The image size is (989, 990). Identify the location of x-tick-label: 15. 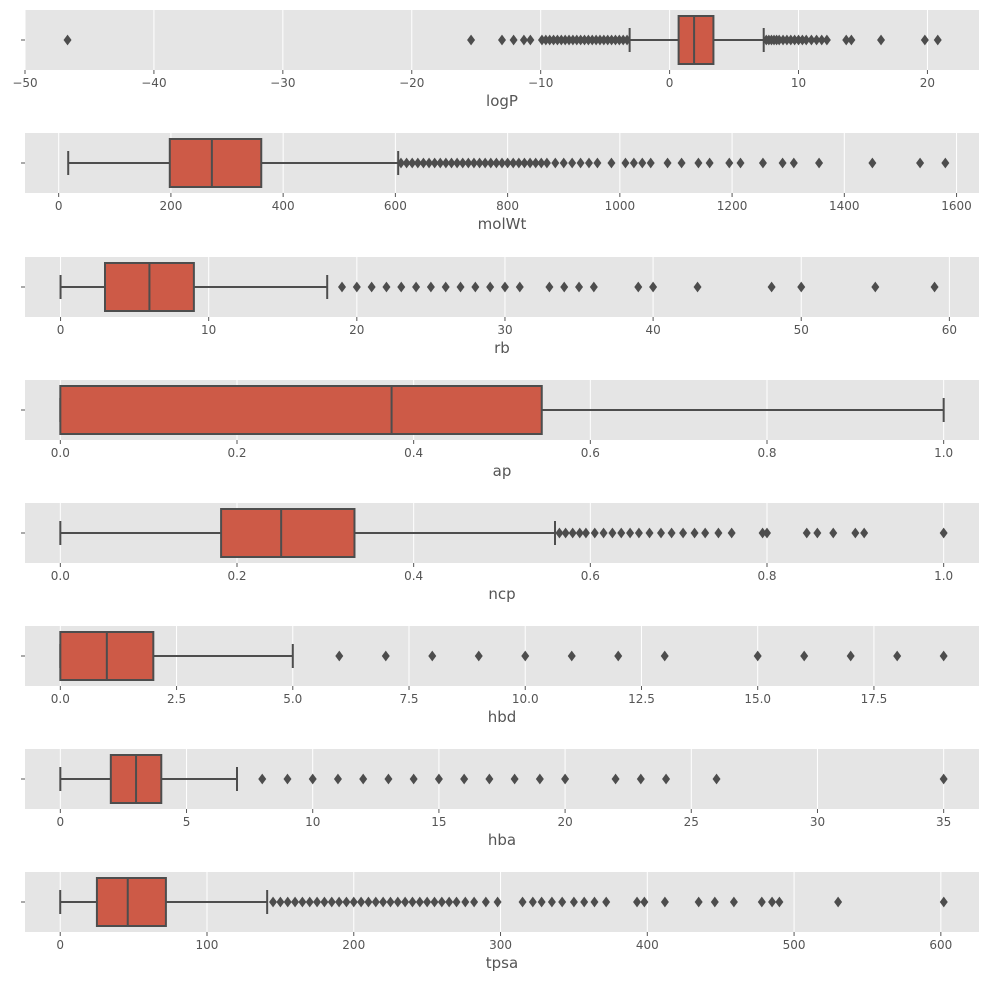
(438, 822).